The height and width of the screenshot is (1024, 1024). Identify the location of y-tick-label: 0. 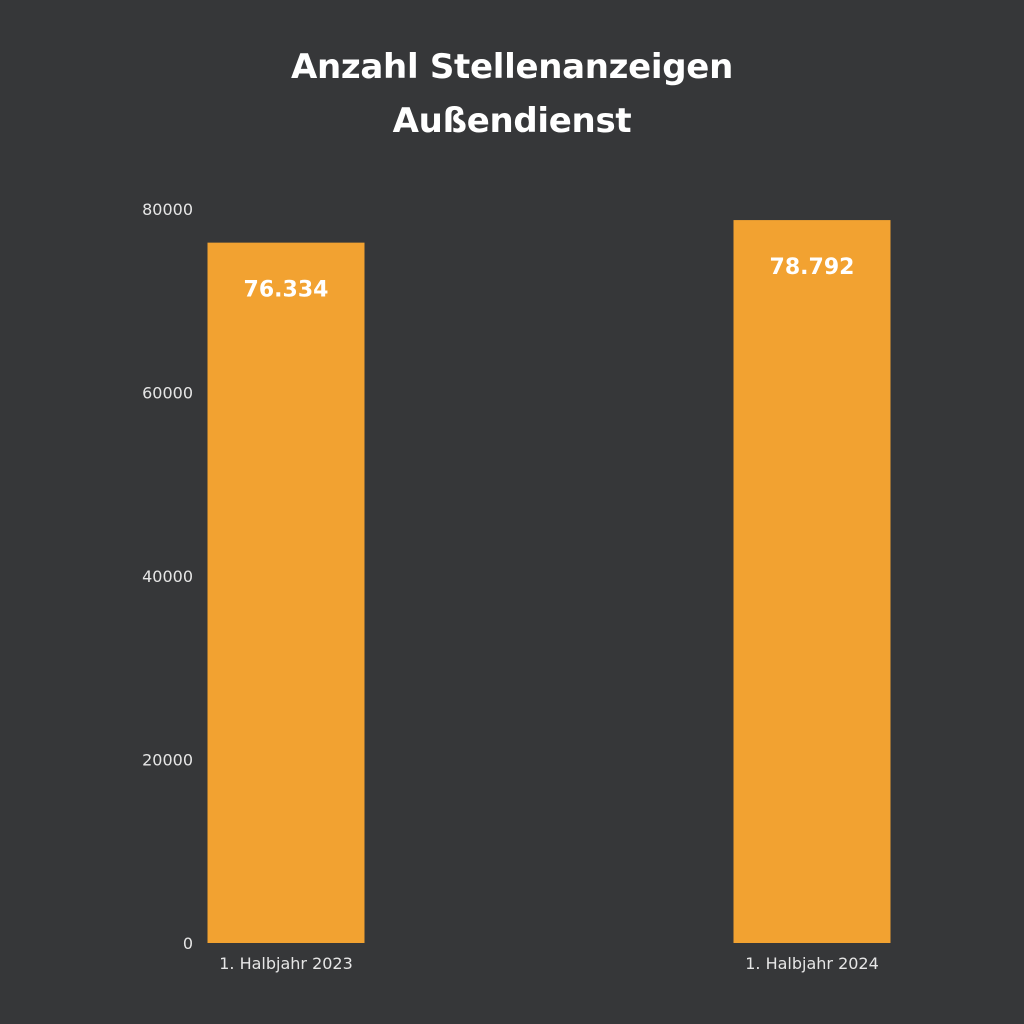
(188, 943).